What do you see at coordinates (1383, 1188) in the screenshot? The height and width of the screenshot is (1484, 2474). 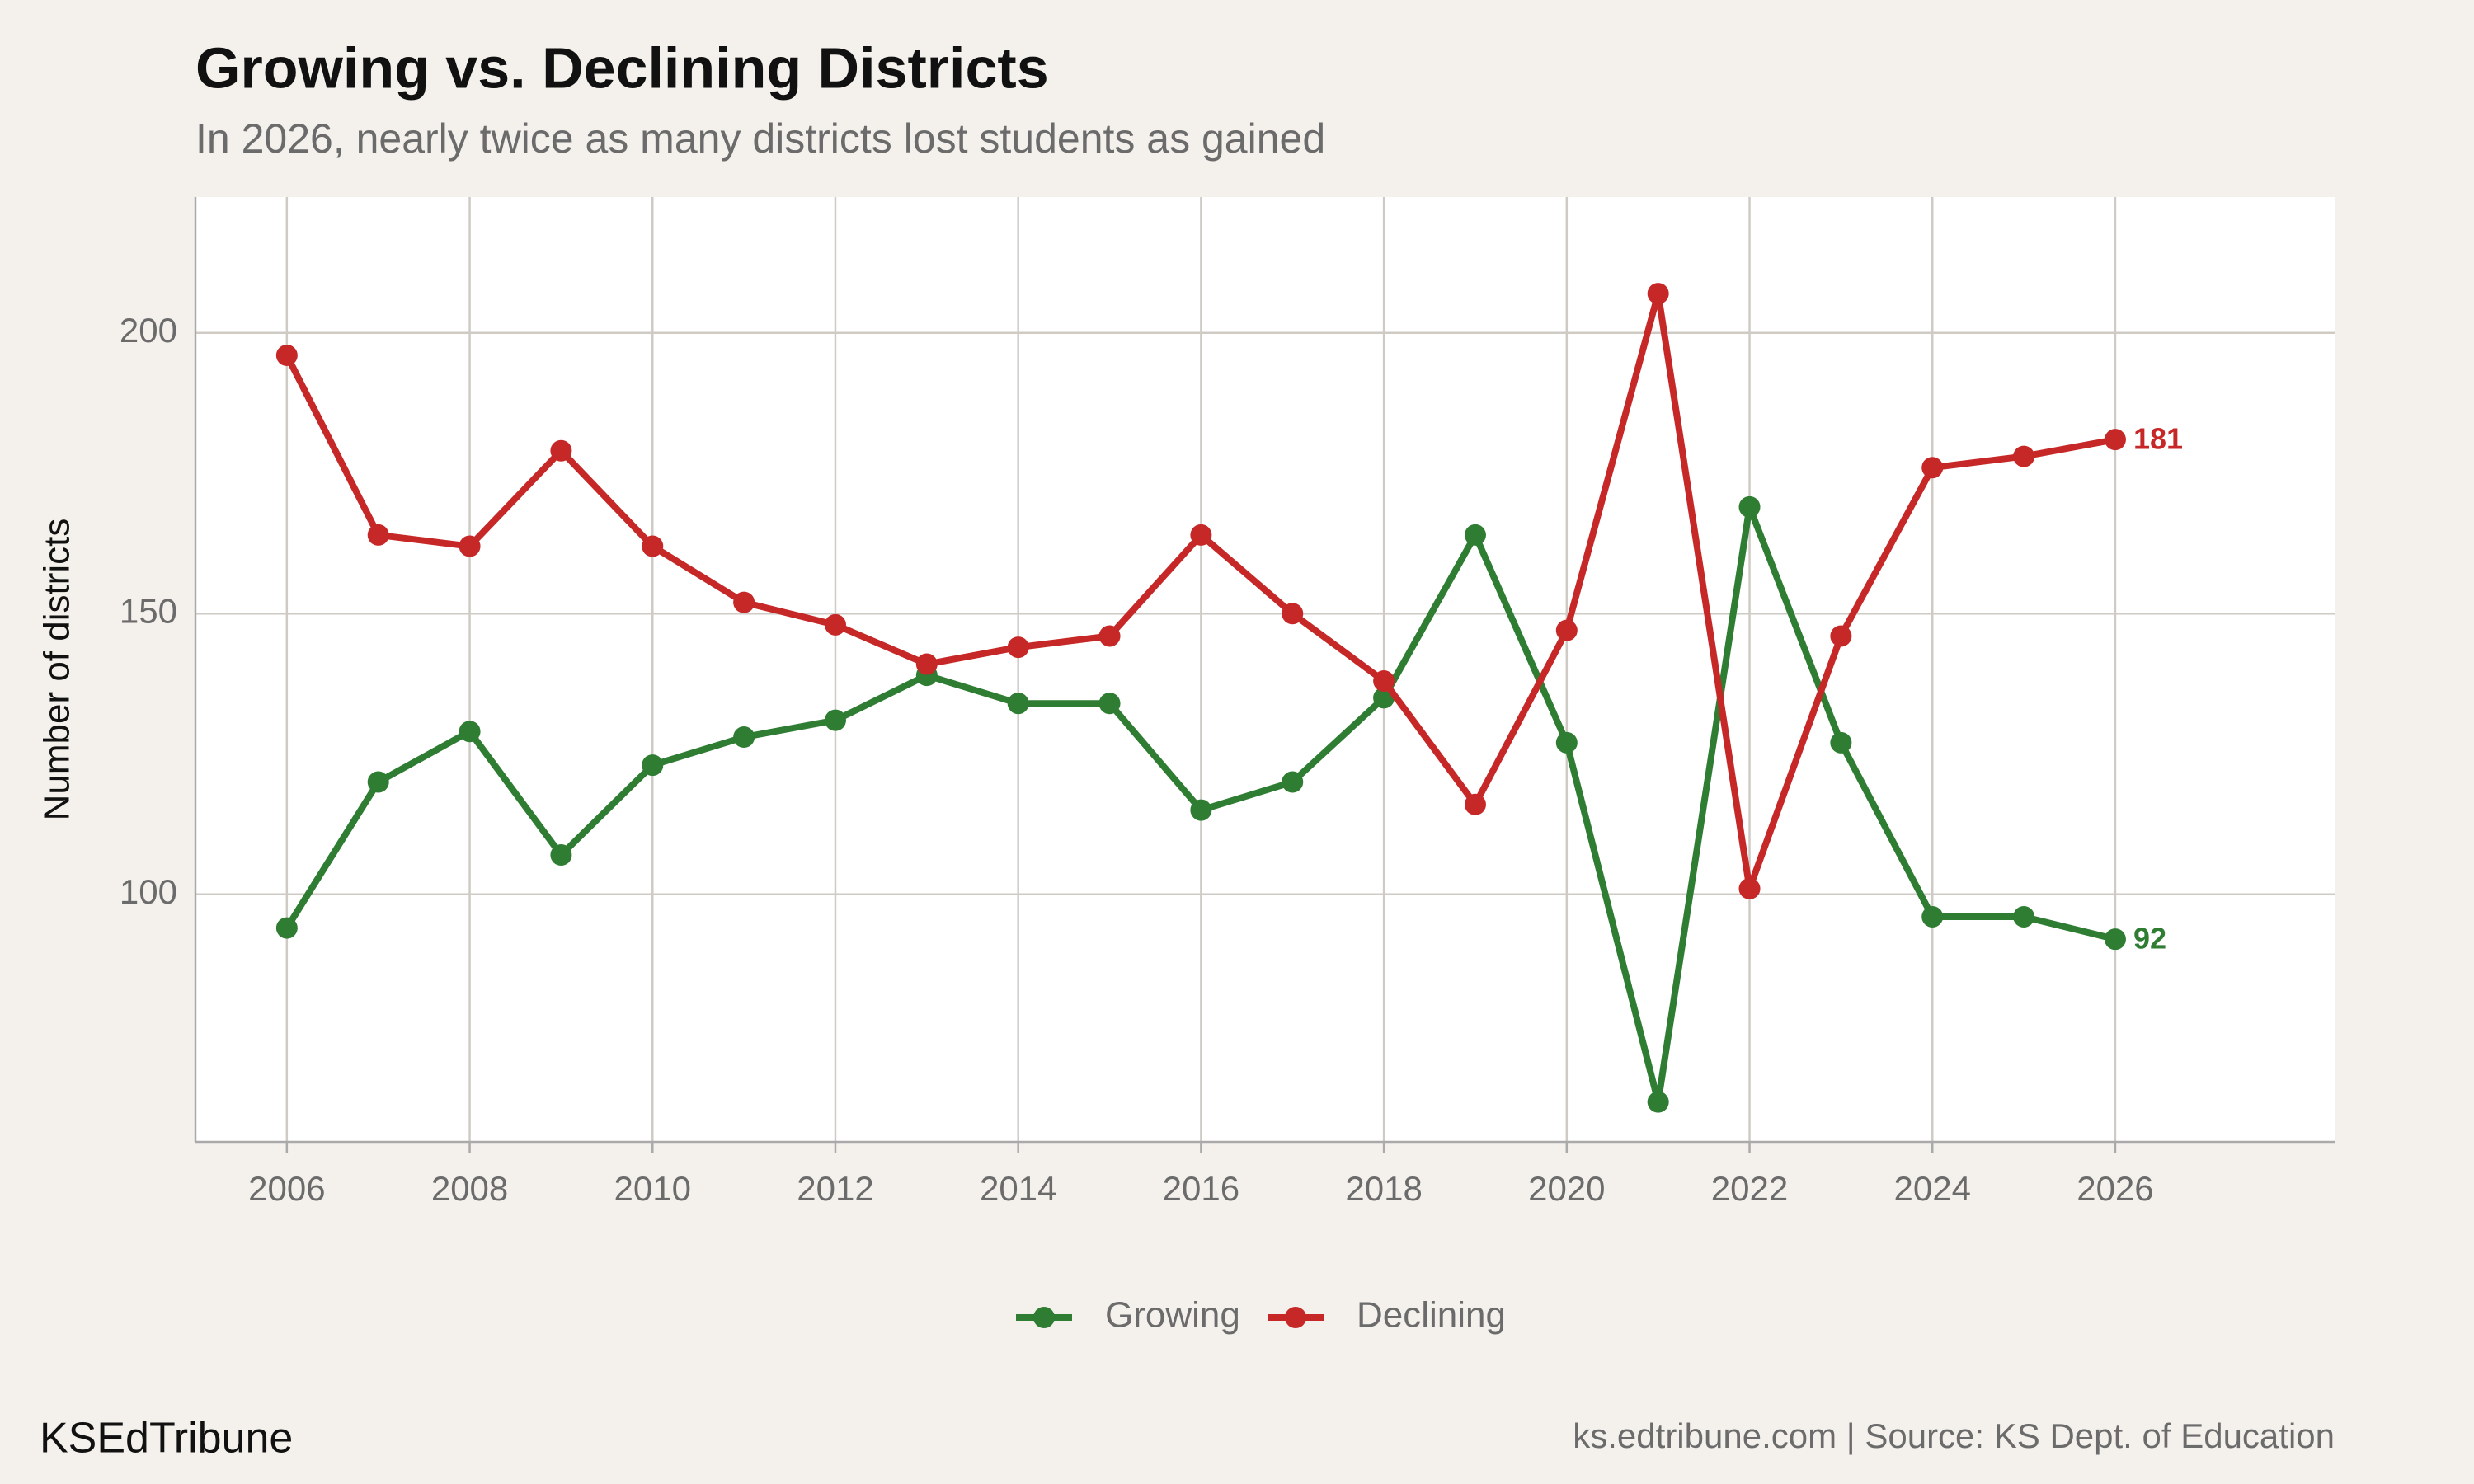 I see `x-tick-label: 2018` at bounding box center [1383, 1188].